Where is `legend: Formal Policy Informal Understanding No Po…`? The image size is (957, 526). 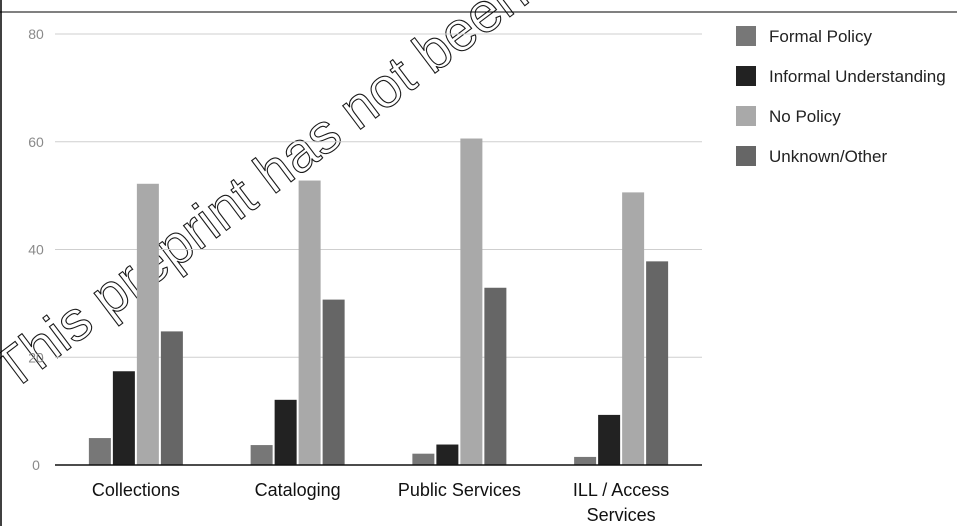 legend: Formal Policy Informal Understanding No Po… is located at coordinates (841, 96).